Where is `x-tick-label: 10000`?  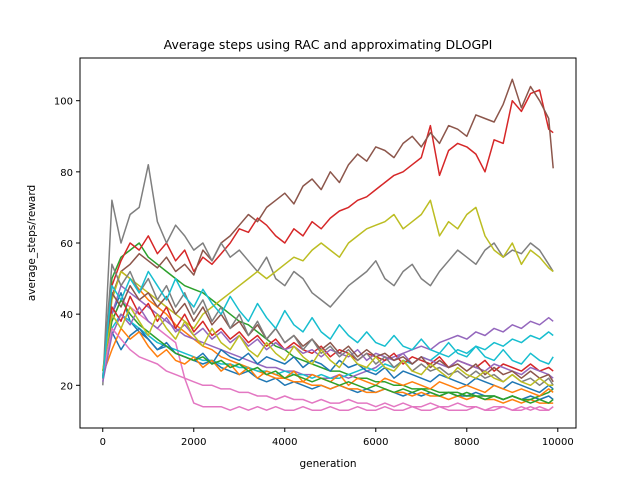
x-tick-label: 10000 is located at coordinates (558, 442).